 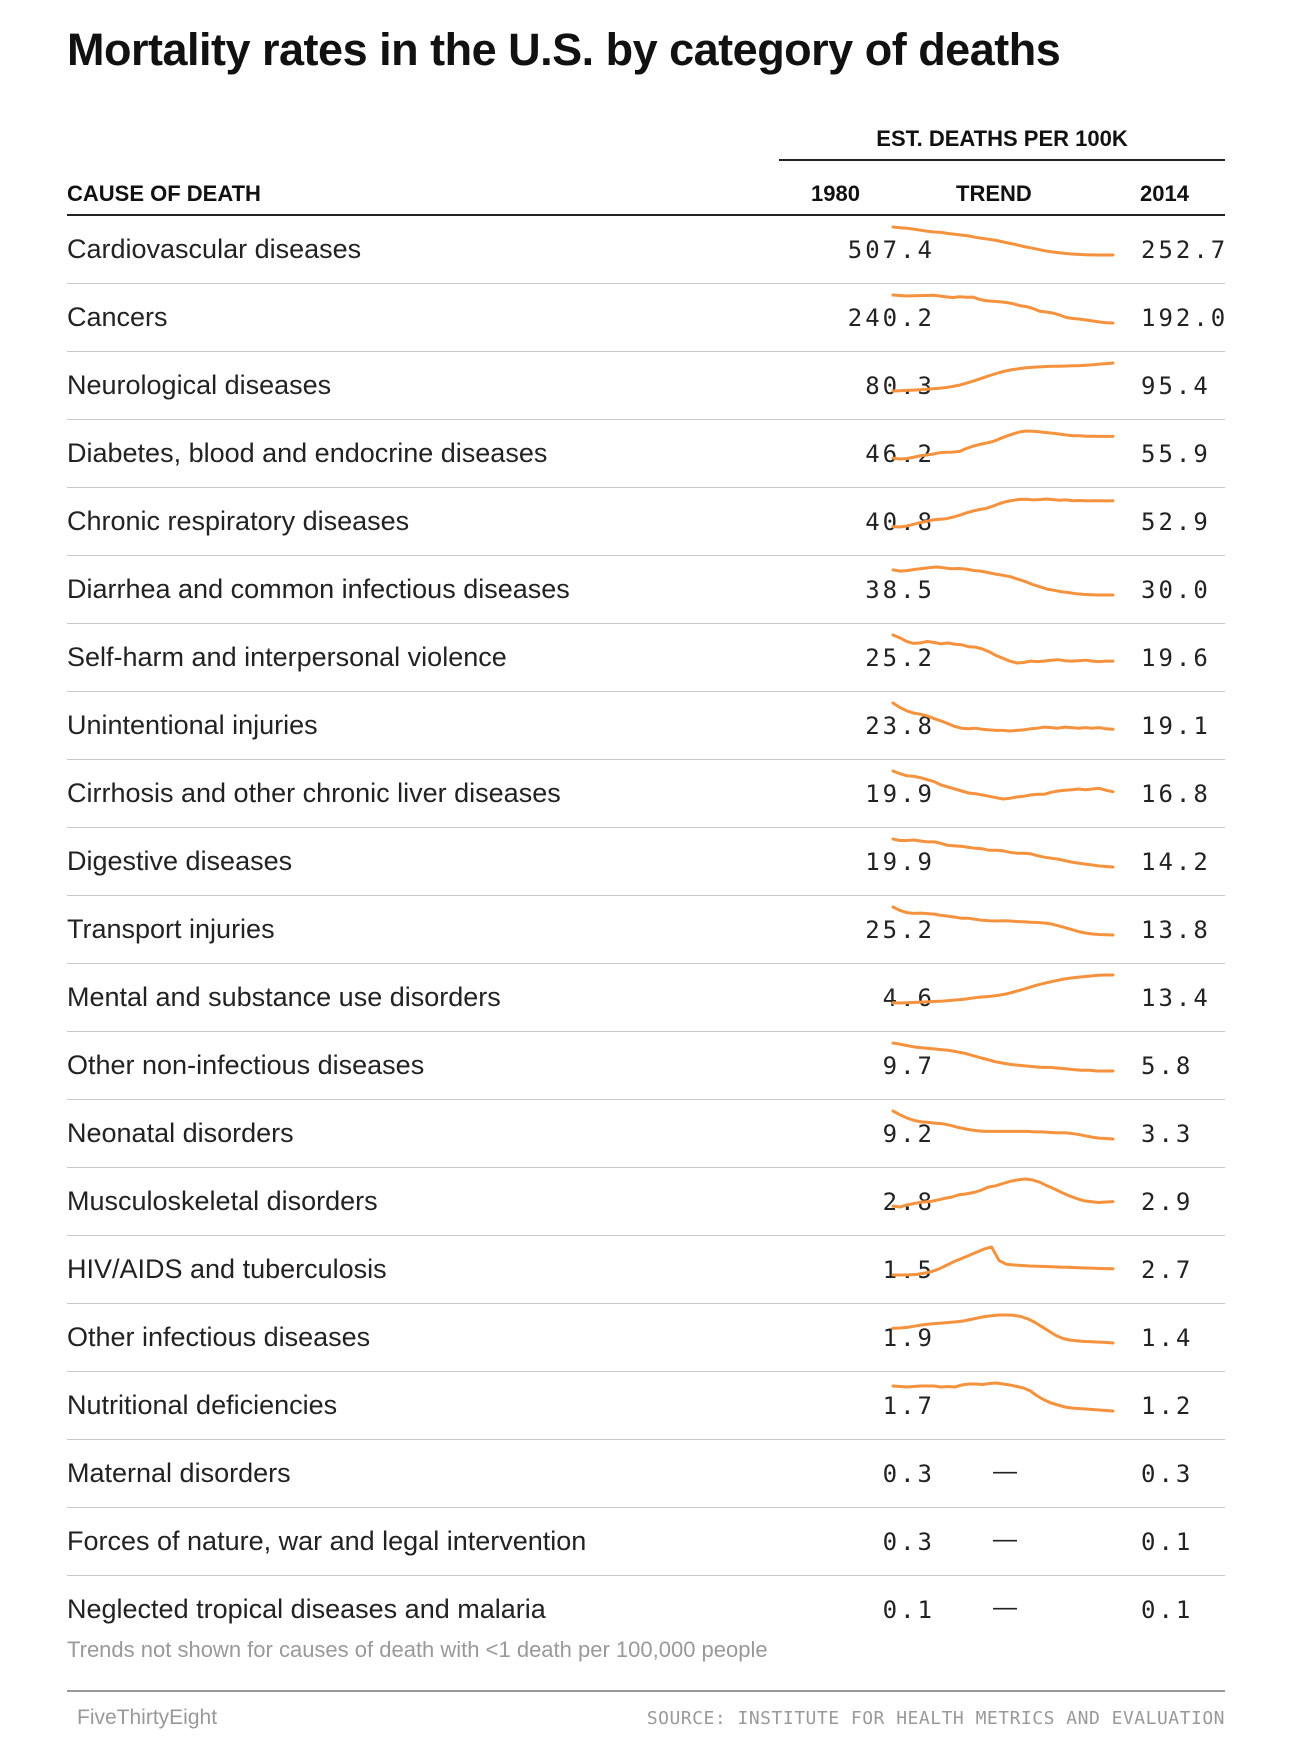 I want to click on cause-label: Neonatal disorders, so click(x=180, y=1133).